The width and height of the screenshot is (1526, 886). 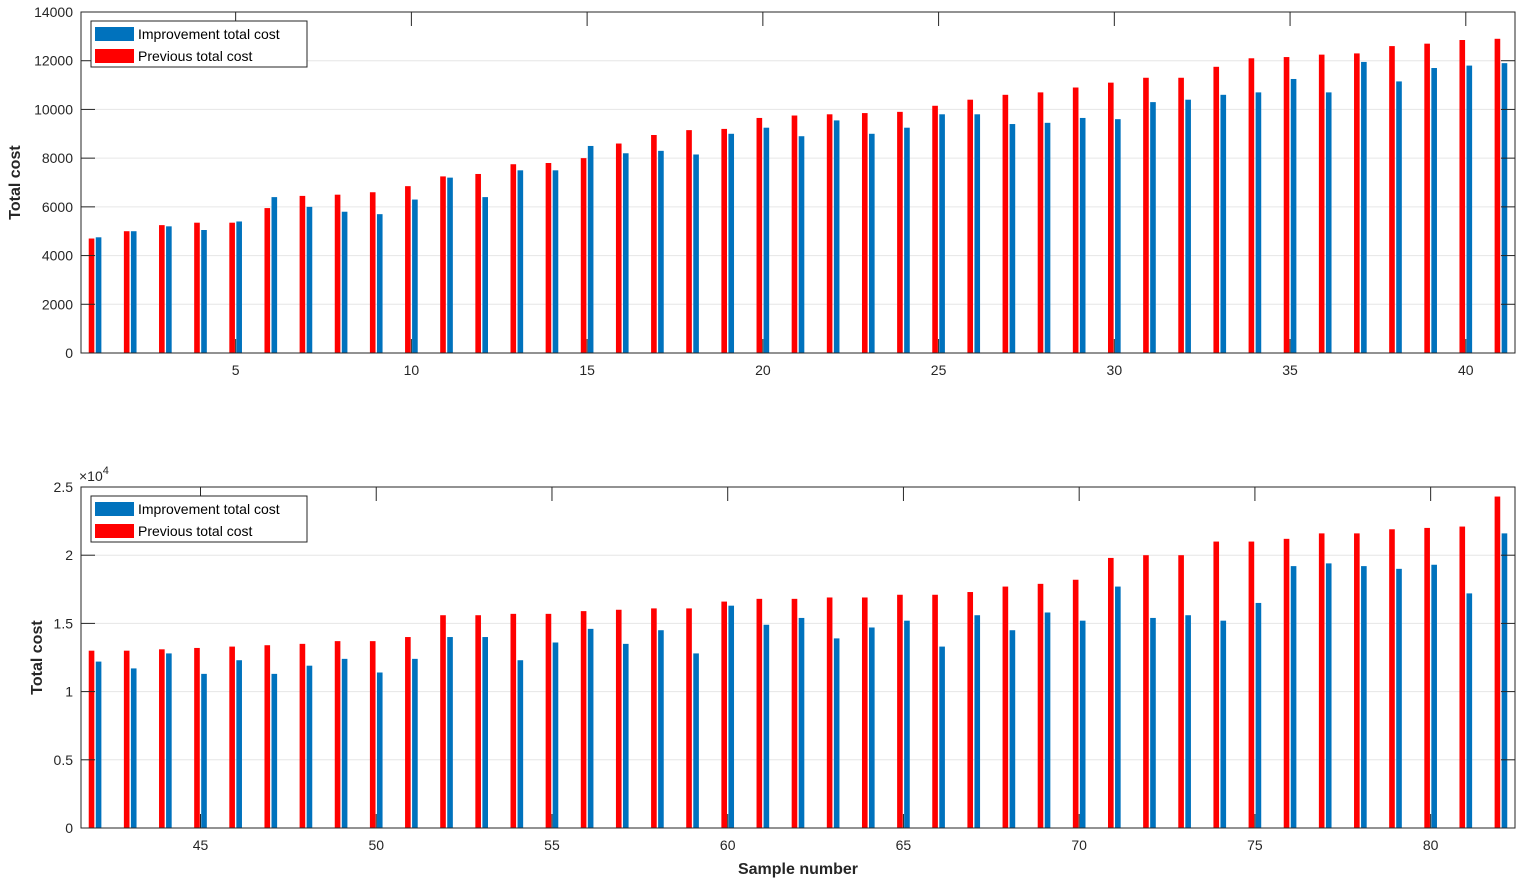 I want to click on y-exponent-label: ×10⁴, so click(x=94, y=474).